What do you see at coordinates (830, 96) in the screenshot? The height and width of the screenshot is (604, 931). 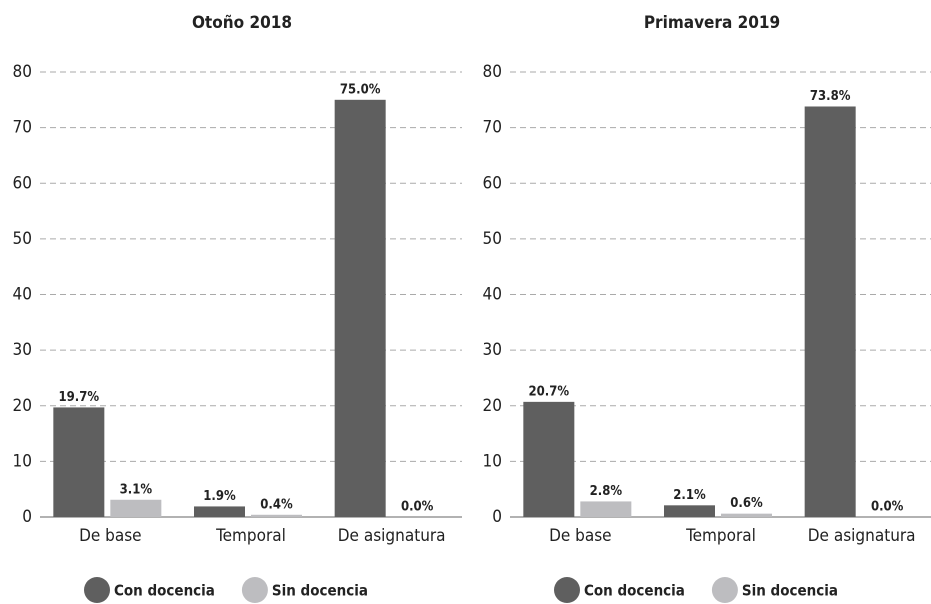 I see `value-label: 73.8%` at bounding box center [830, 96].